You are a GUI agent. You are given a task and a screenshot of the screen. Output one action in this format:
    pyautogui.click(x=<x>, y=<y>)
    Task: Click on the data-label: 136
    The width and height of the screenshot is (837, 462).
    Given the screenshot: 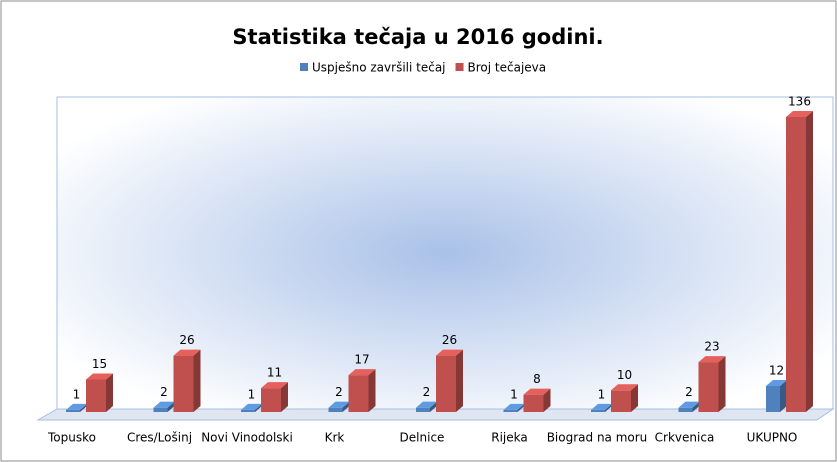 What is the action you would take?
    pyautogui.click(x=799, y=102)
    